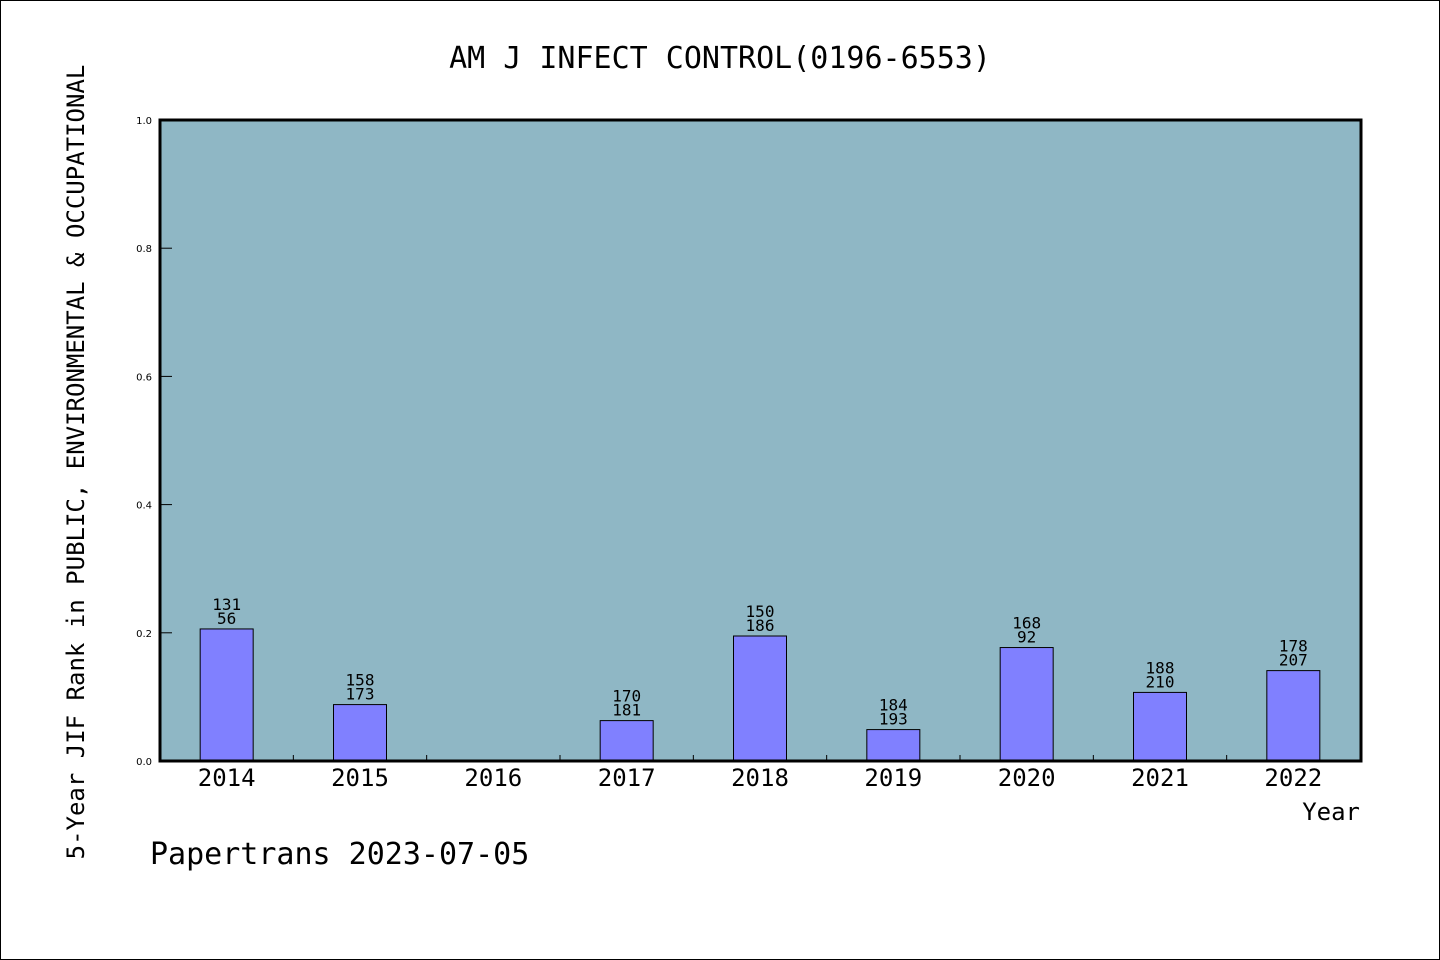 This screenshot has height=960, width=1440. I want to click on x-tick-label: 2015, so click(360, 778).